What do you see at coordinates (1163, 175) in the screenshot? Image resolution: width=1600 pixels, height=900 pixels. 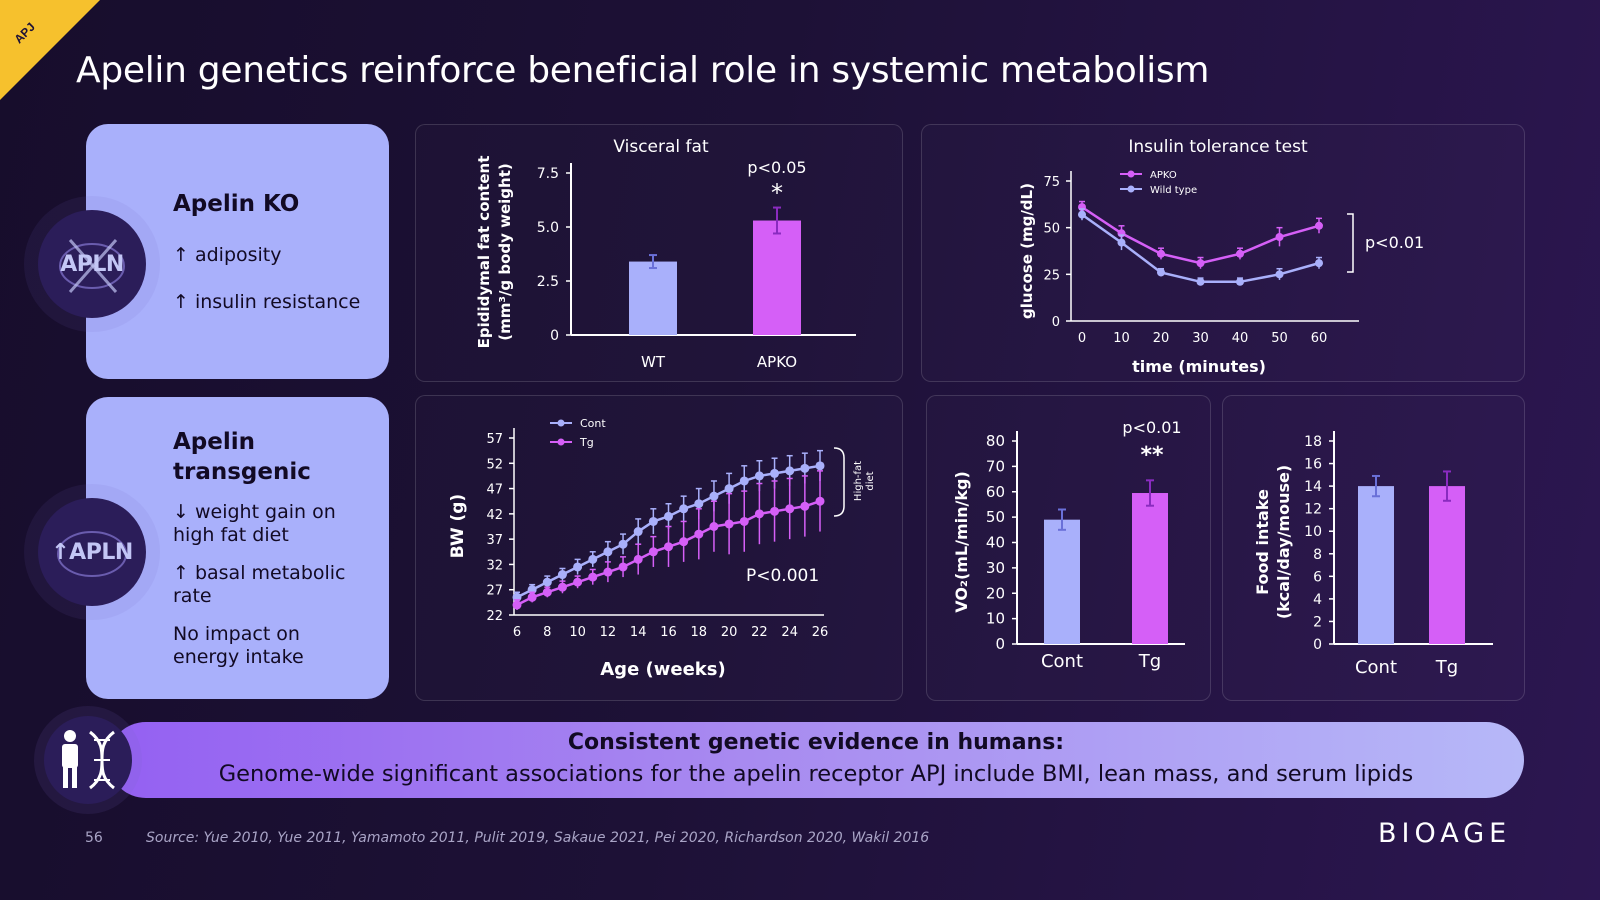 I see `legend-label: APKO` at bounding box center [1163, 175].